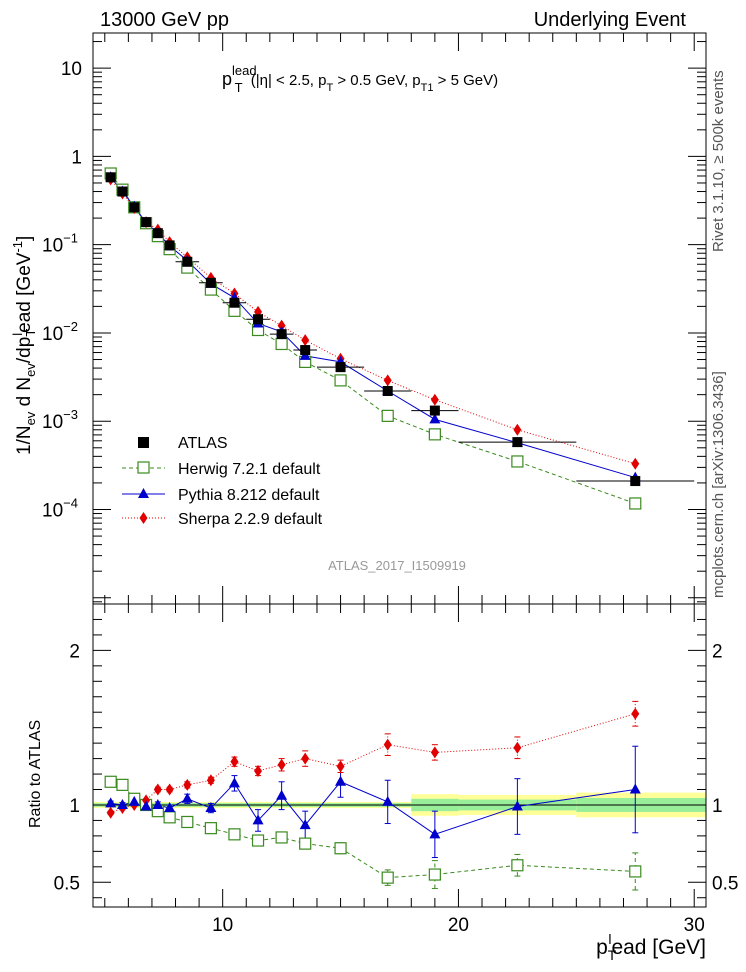 Image resolution: width=746 pixels, height=972 pixels. What do you see at coordinates (717, 651) in the screenshot?
I see `ratio-ytick-label-right: 2` at bounding box center [717, 651].